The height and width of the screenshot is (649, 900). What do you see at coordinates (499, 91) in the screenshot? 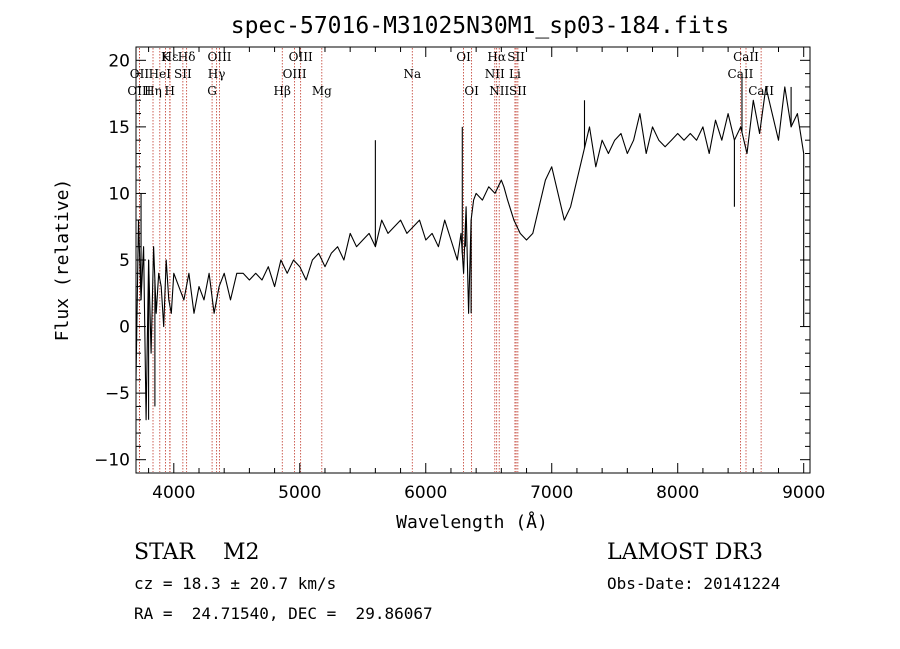
I see `line-label-25: NII` at bounding box center [499, 91].